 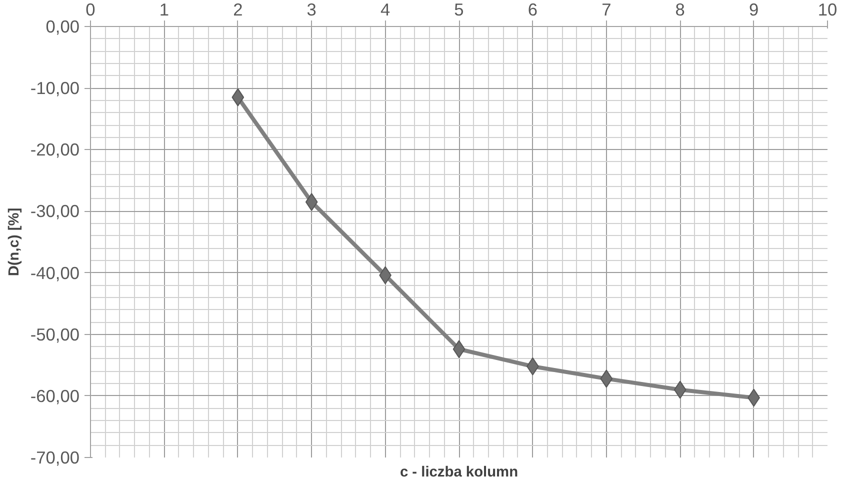 I want to click on x-tick-label: 10, so click(x=828, y=10).